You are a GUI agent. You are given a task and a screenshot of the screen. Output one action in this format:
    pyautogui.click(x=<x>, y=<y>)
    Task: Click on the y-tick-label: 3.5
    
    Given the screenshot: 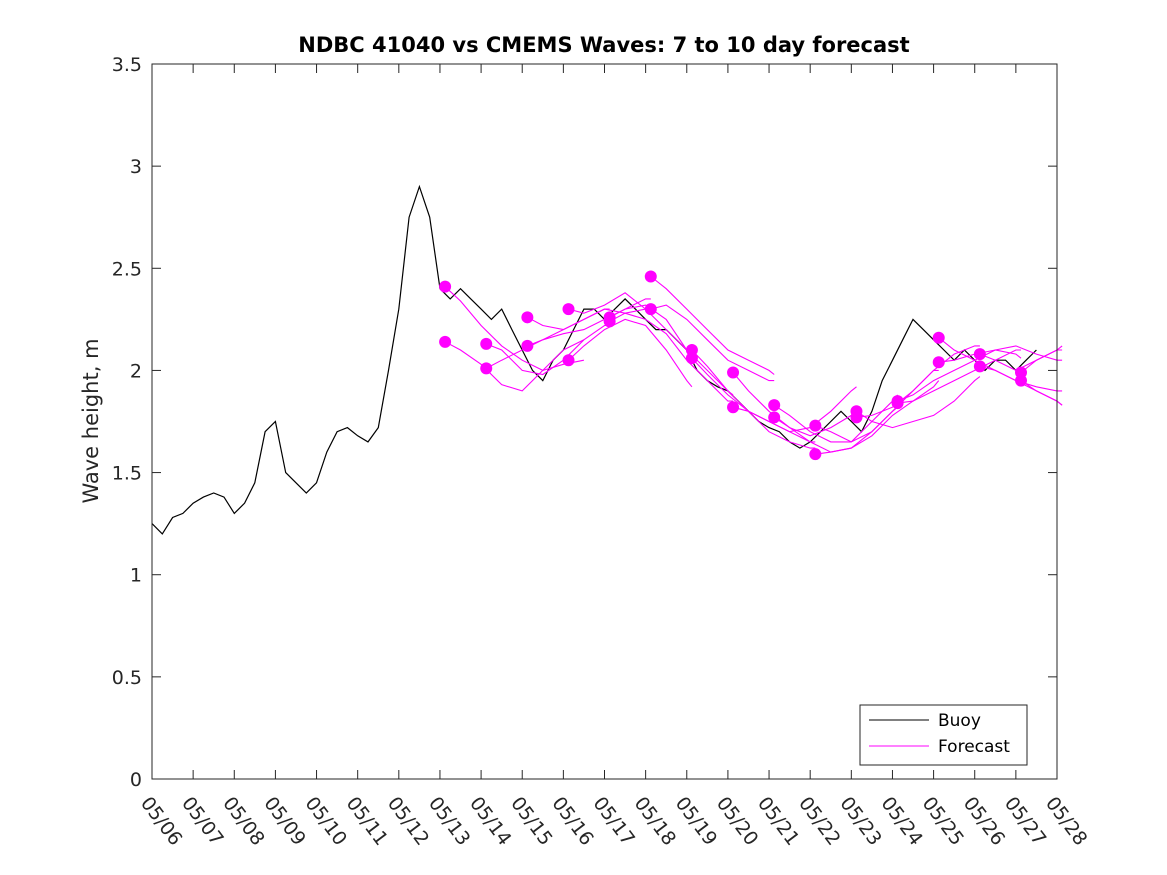 What is the action you would take?
    pyautogui.click(x=127, y=65)
    